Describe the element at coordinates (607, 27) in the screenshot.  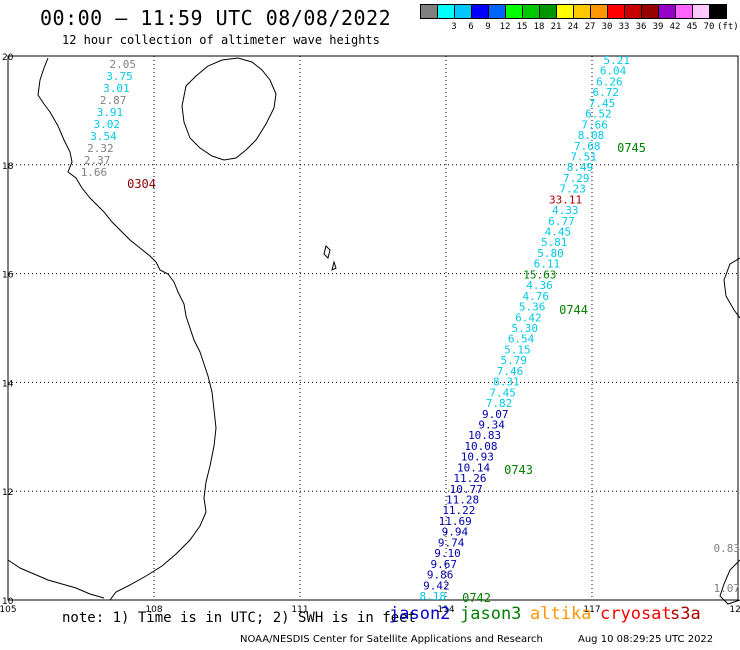
I see `legend-label: 30` at that location.